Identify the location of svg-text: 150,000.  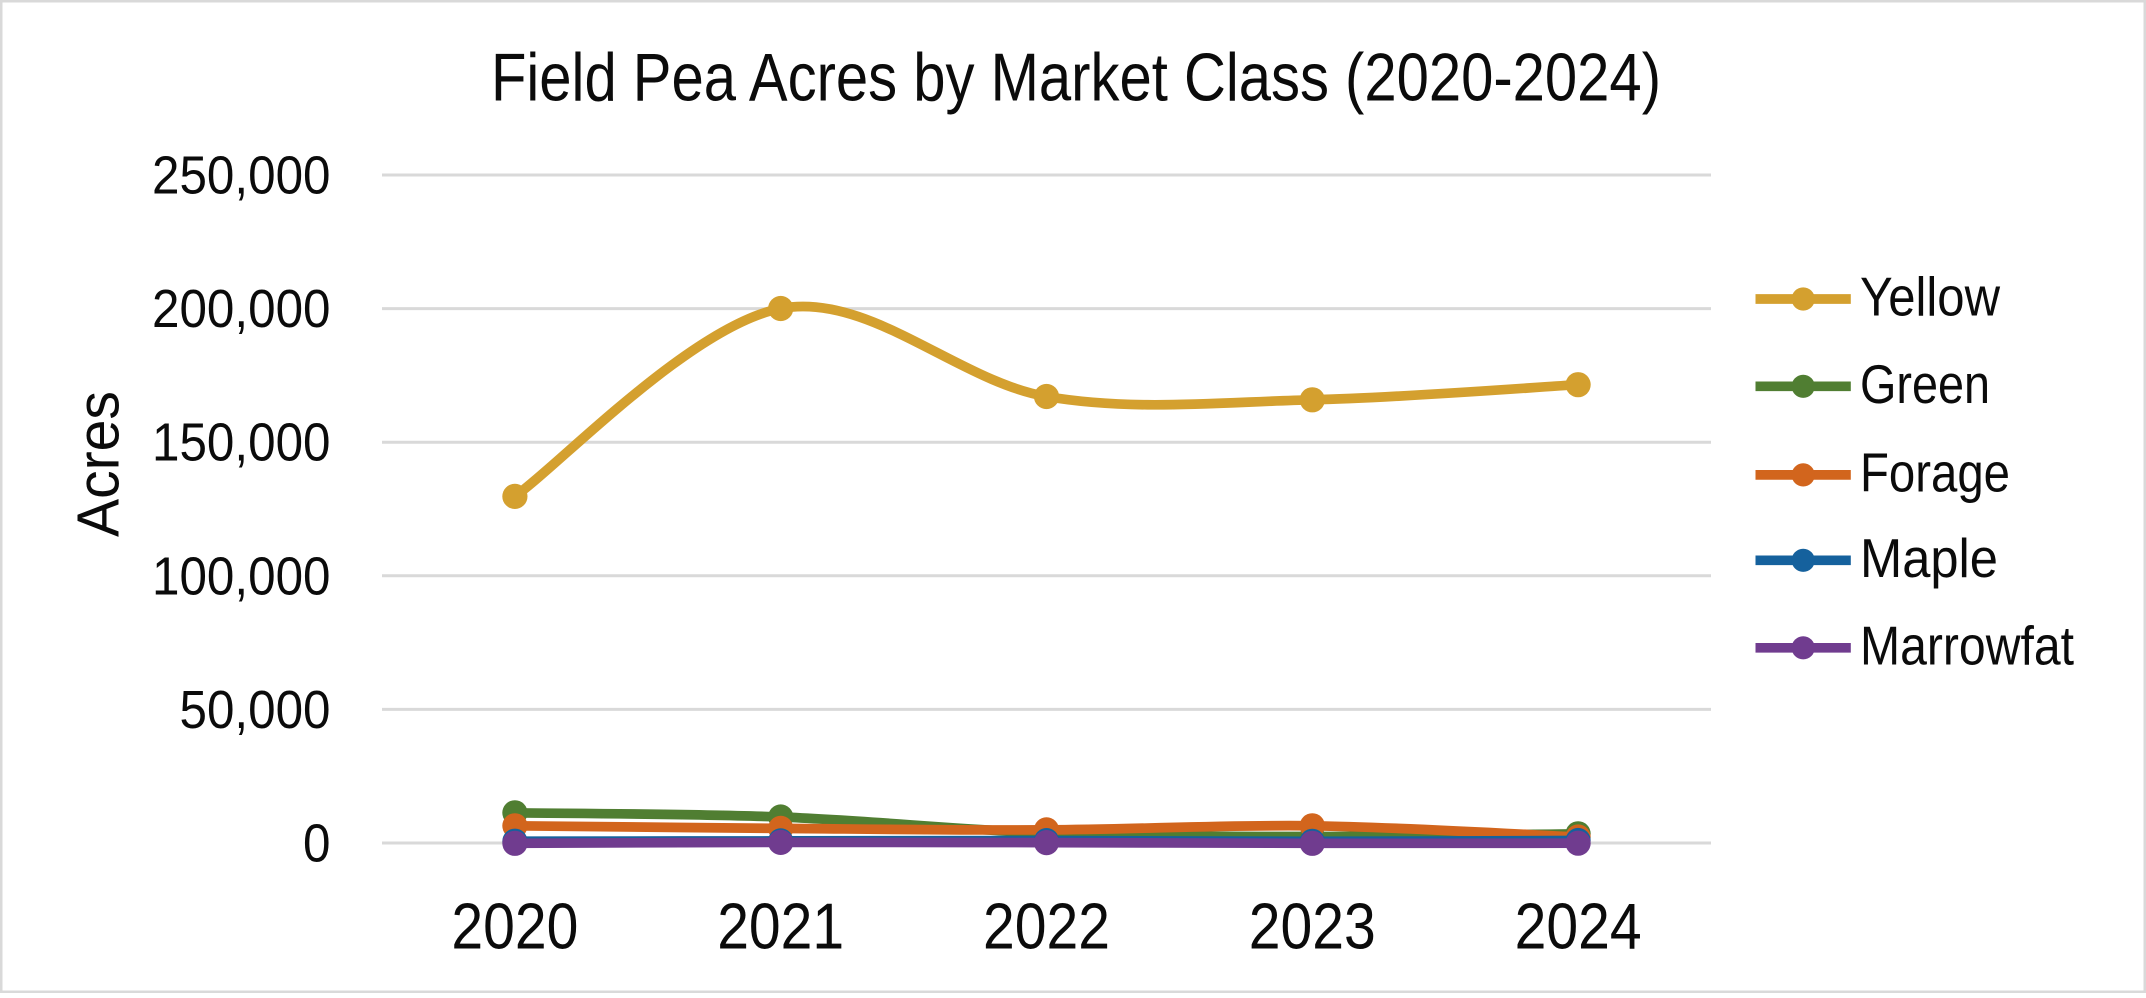
(241, 443).